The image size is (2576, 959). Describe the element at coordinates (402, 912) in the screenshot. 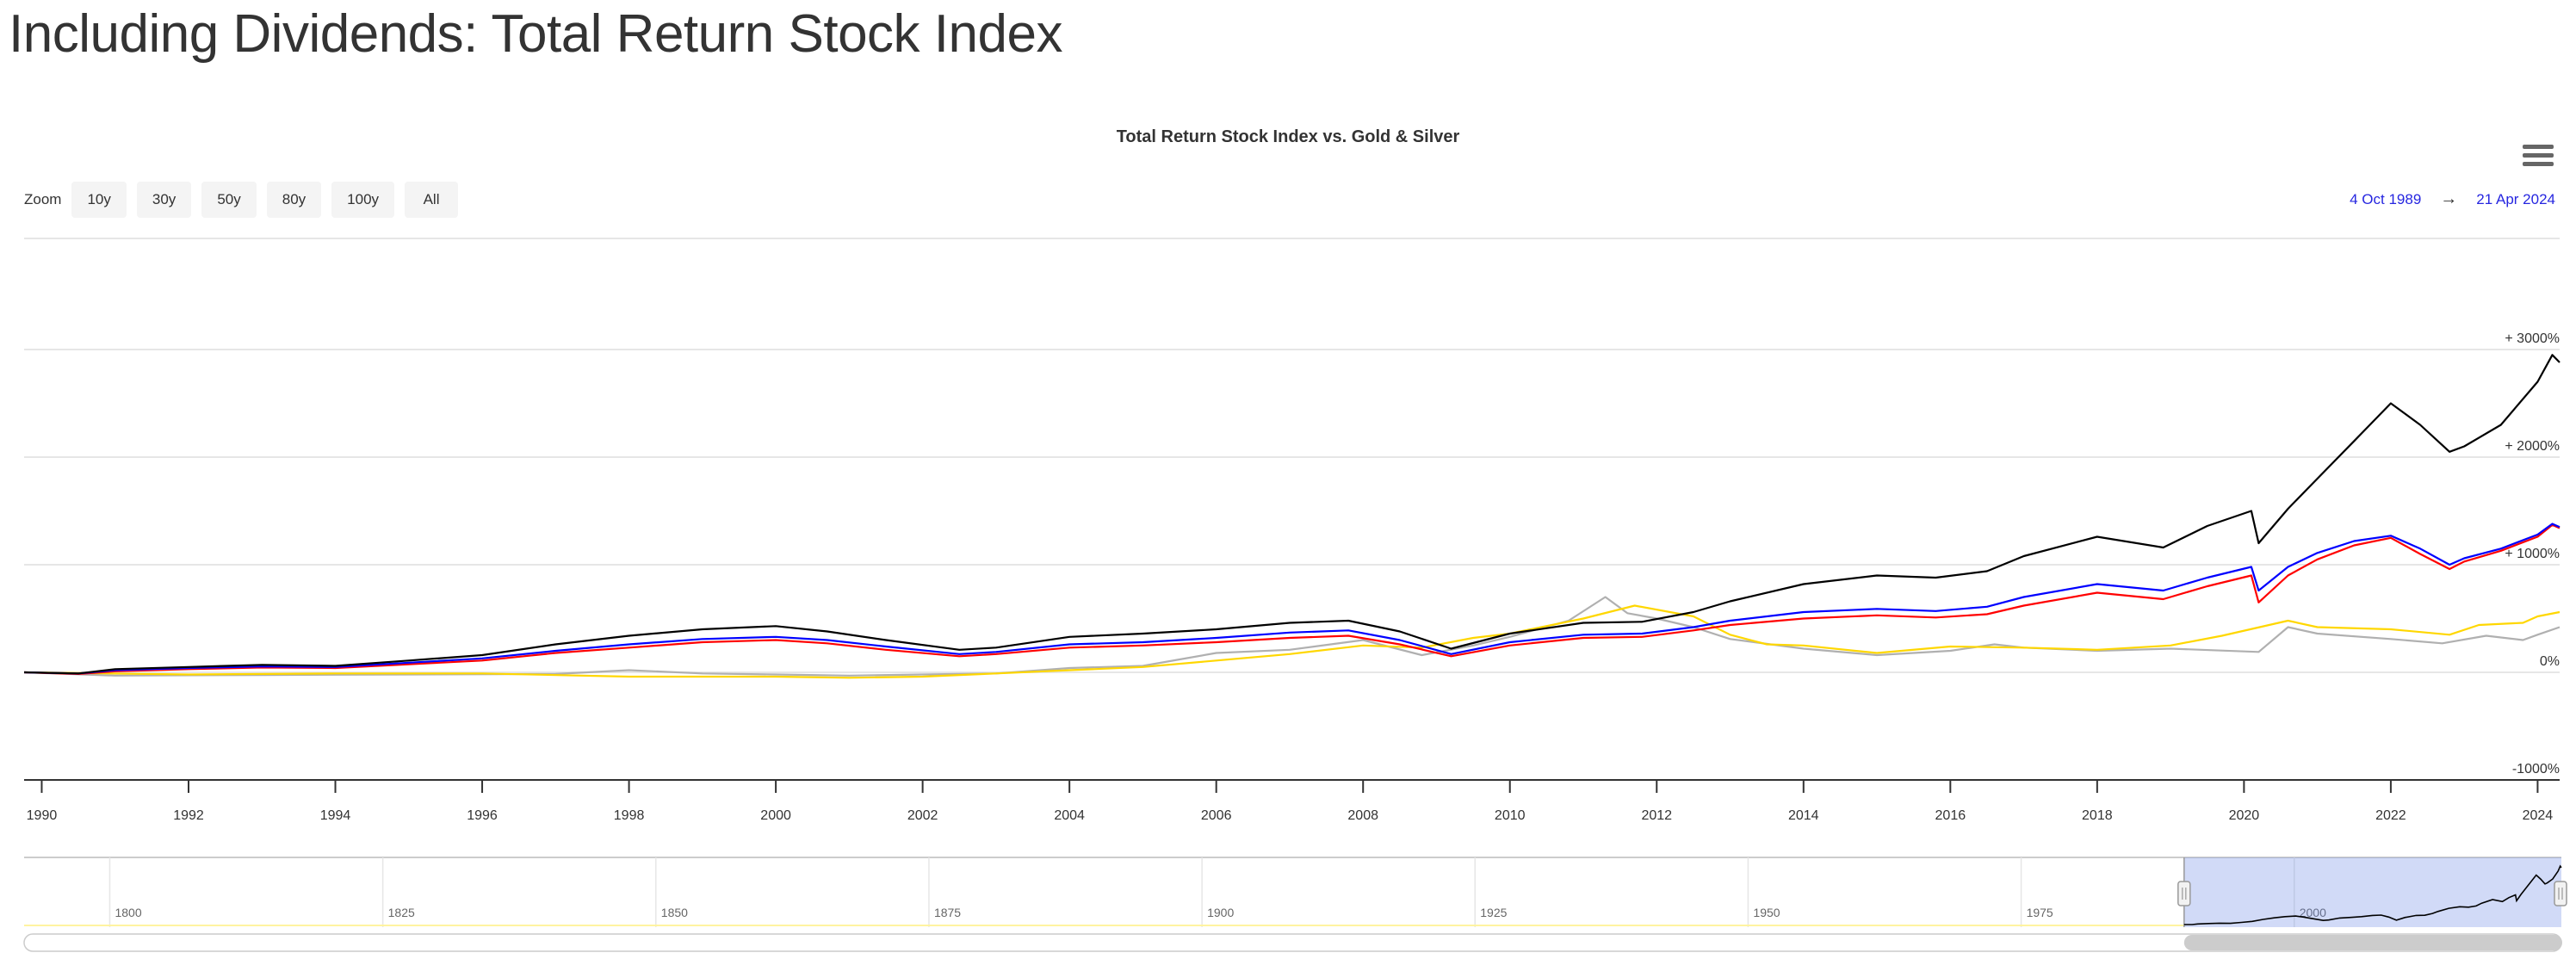

I see `navigator-label: 1825` at that location.